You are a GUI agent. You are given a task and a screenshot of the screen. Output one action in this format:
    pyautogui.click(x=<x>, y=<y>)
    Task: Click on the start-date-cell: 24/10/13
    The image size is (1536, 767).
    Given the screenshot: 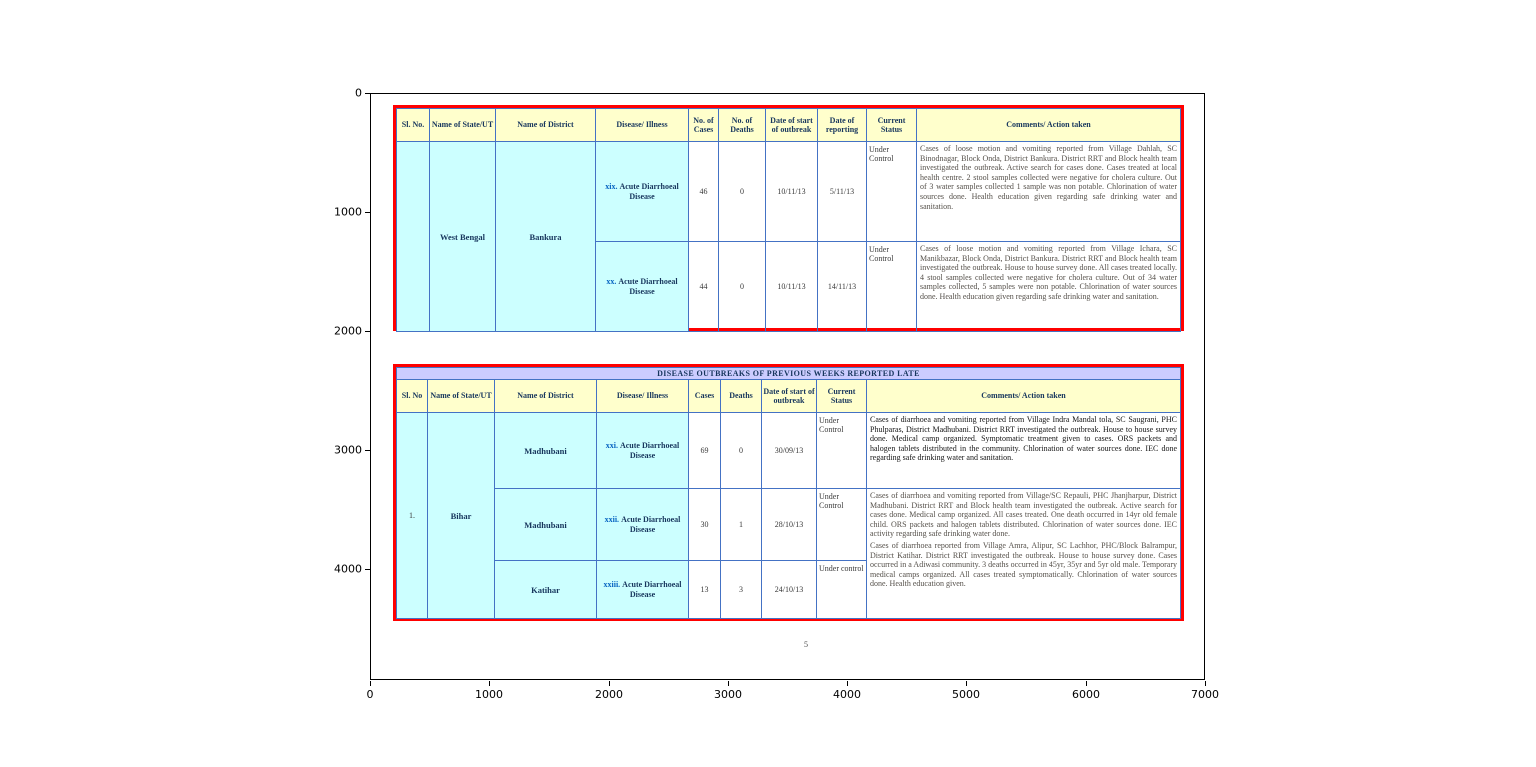 What is the action you would take?
    pyautogui.click(x=789, y=589)
    